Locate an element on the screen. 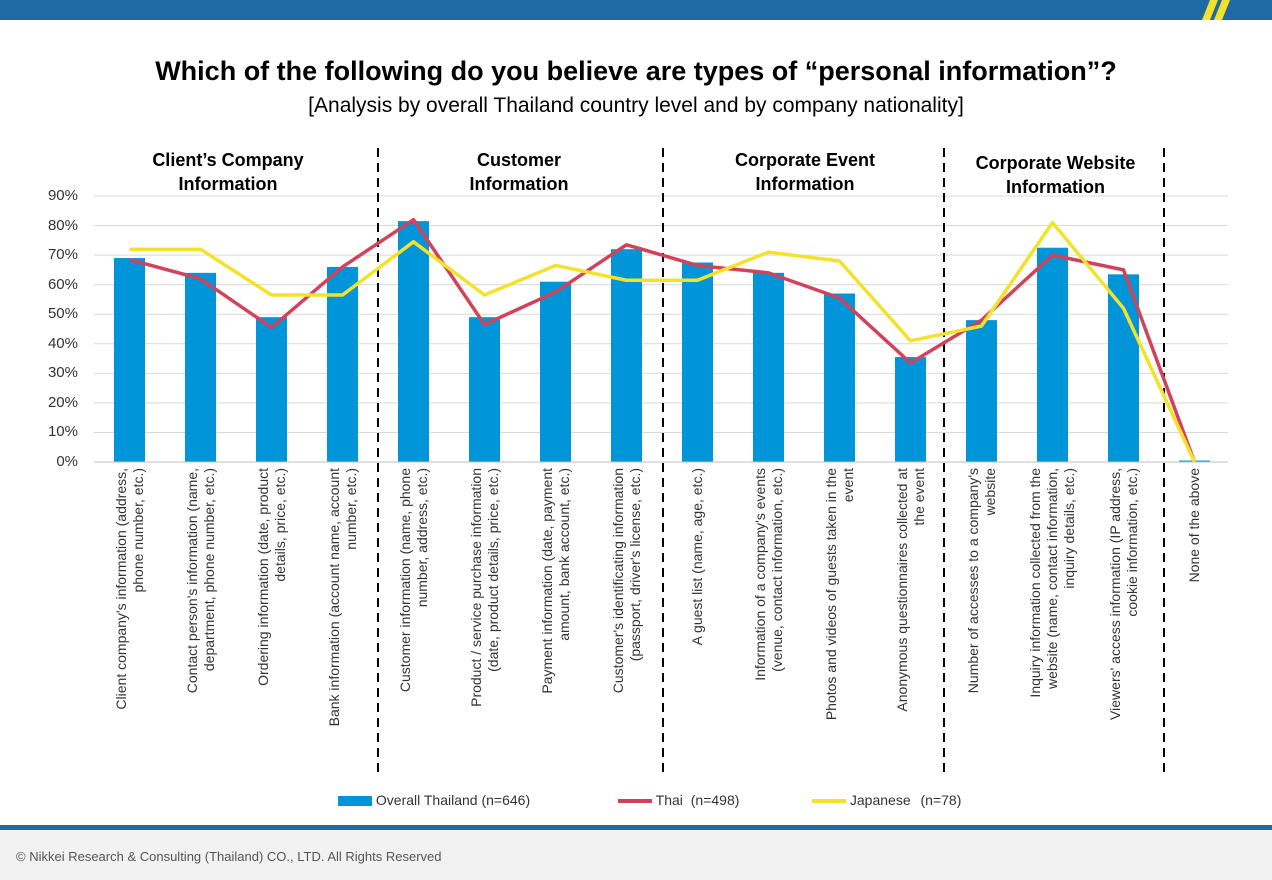  legend-label-japanese: Japanese is located at coordinates (880, 800).